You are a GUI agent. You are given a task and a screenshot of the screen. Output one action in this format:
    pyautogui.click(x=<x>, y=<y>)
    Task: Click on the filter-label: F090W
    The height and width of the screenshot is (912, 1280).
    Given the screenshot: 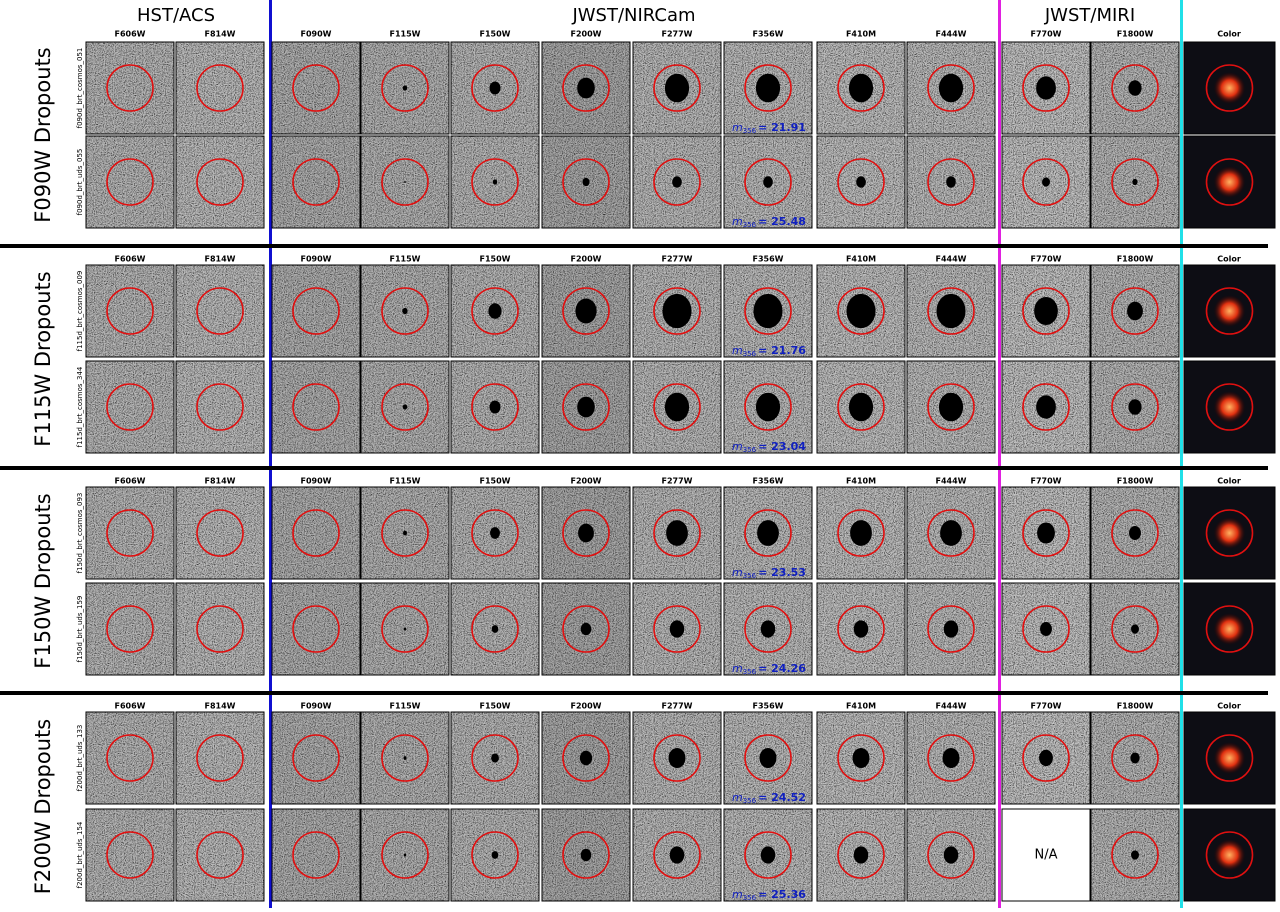 What is the action you would take?
    pyautogui.click(x=316, y=259)
    